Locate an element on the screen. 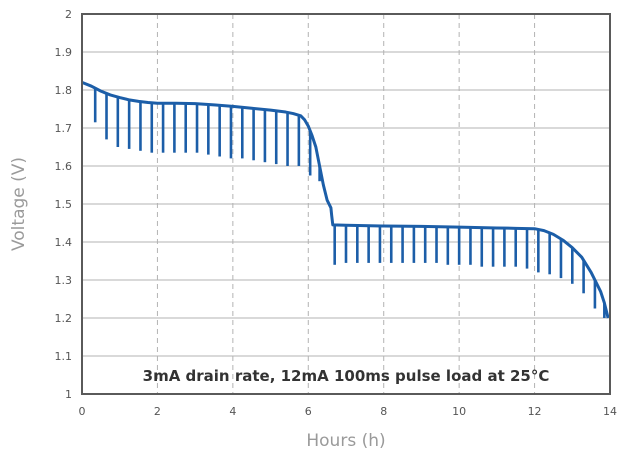  y-tick-label: 1.2 is located at coordinates (64, 318).